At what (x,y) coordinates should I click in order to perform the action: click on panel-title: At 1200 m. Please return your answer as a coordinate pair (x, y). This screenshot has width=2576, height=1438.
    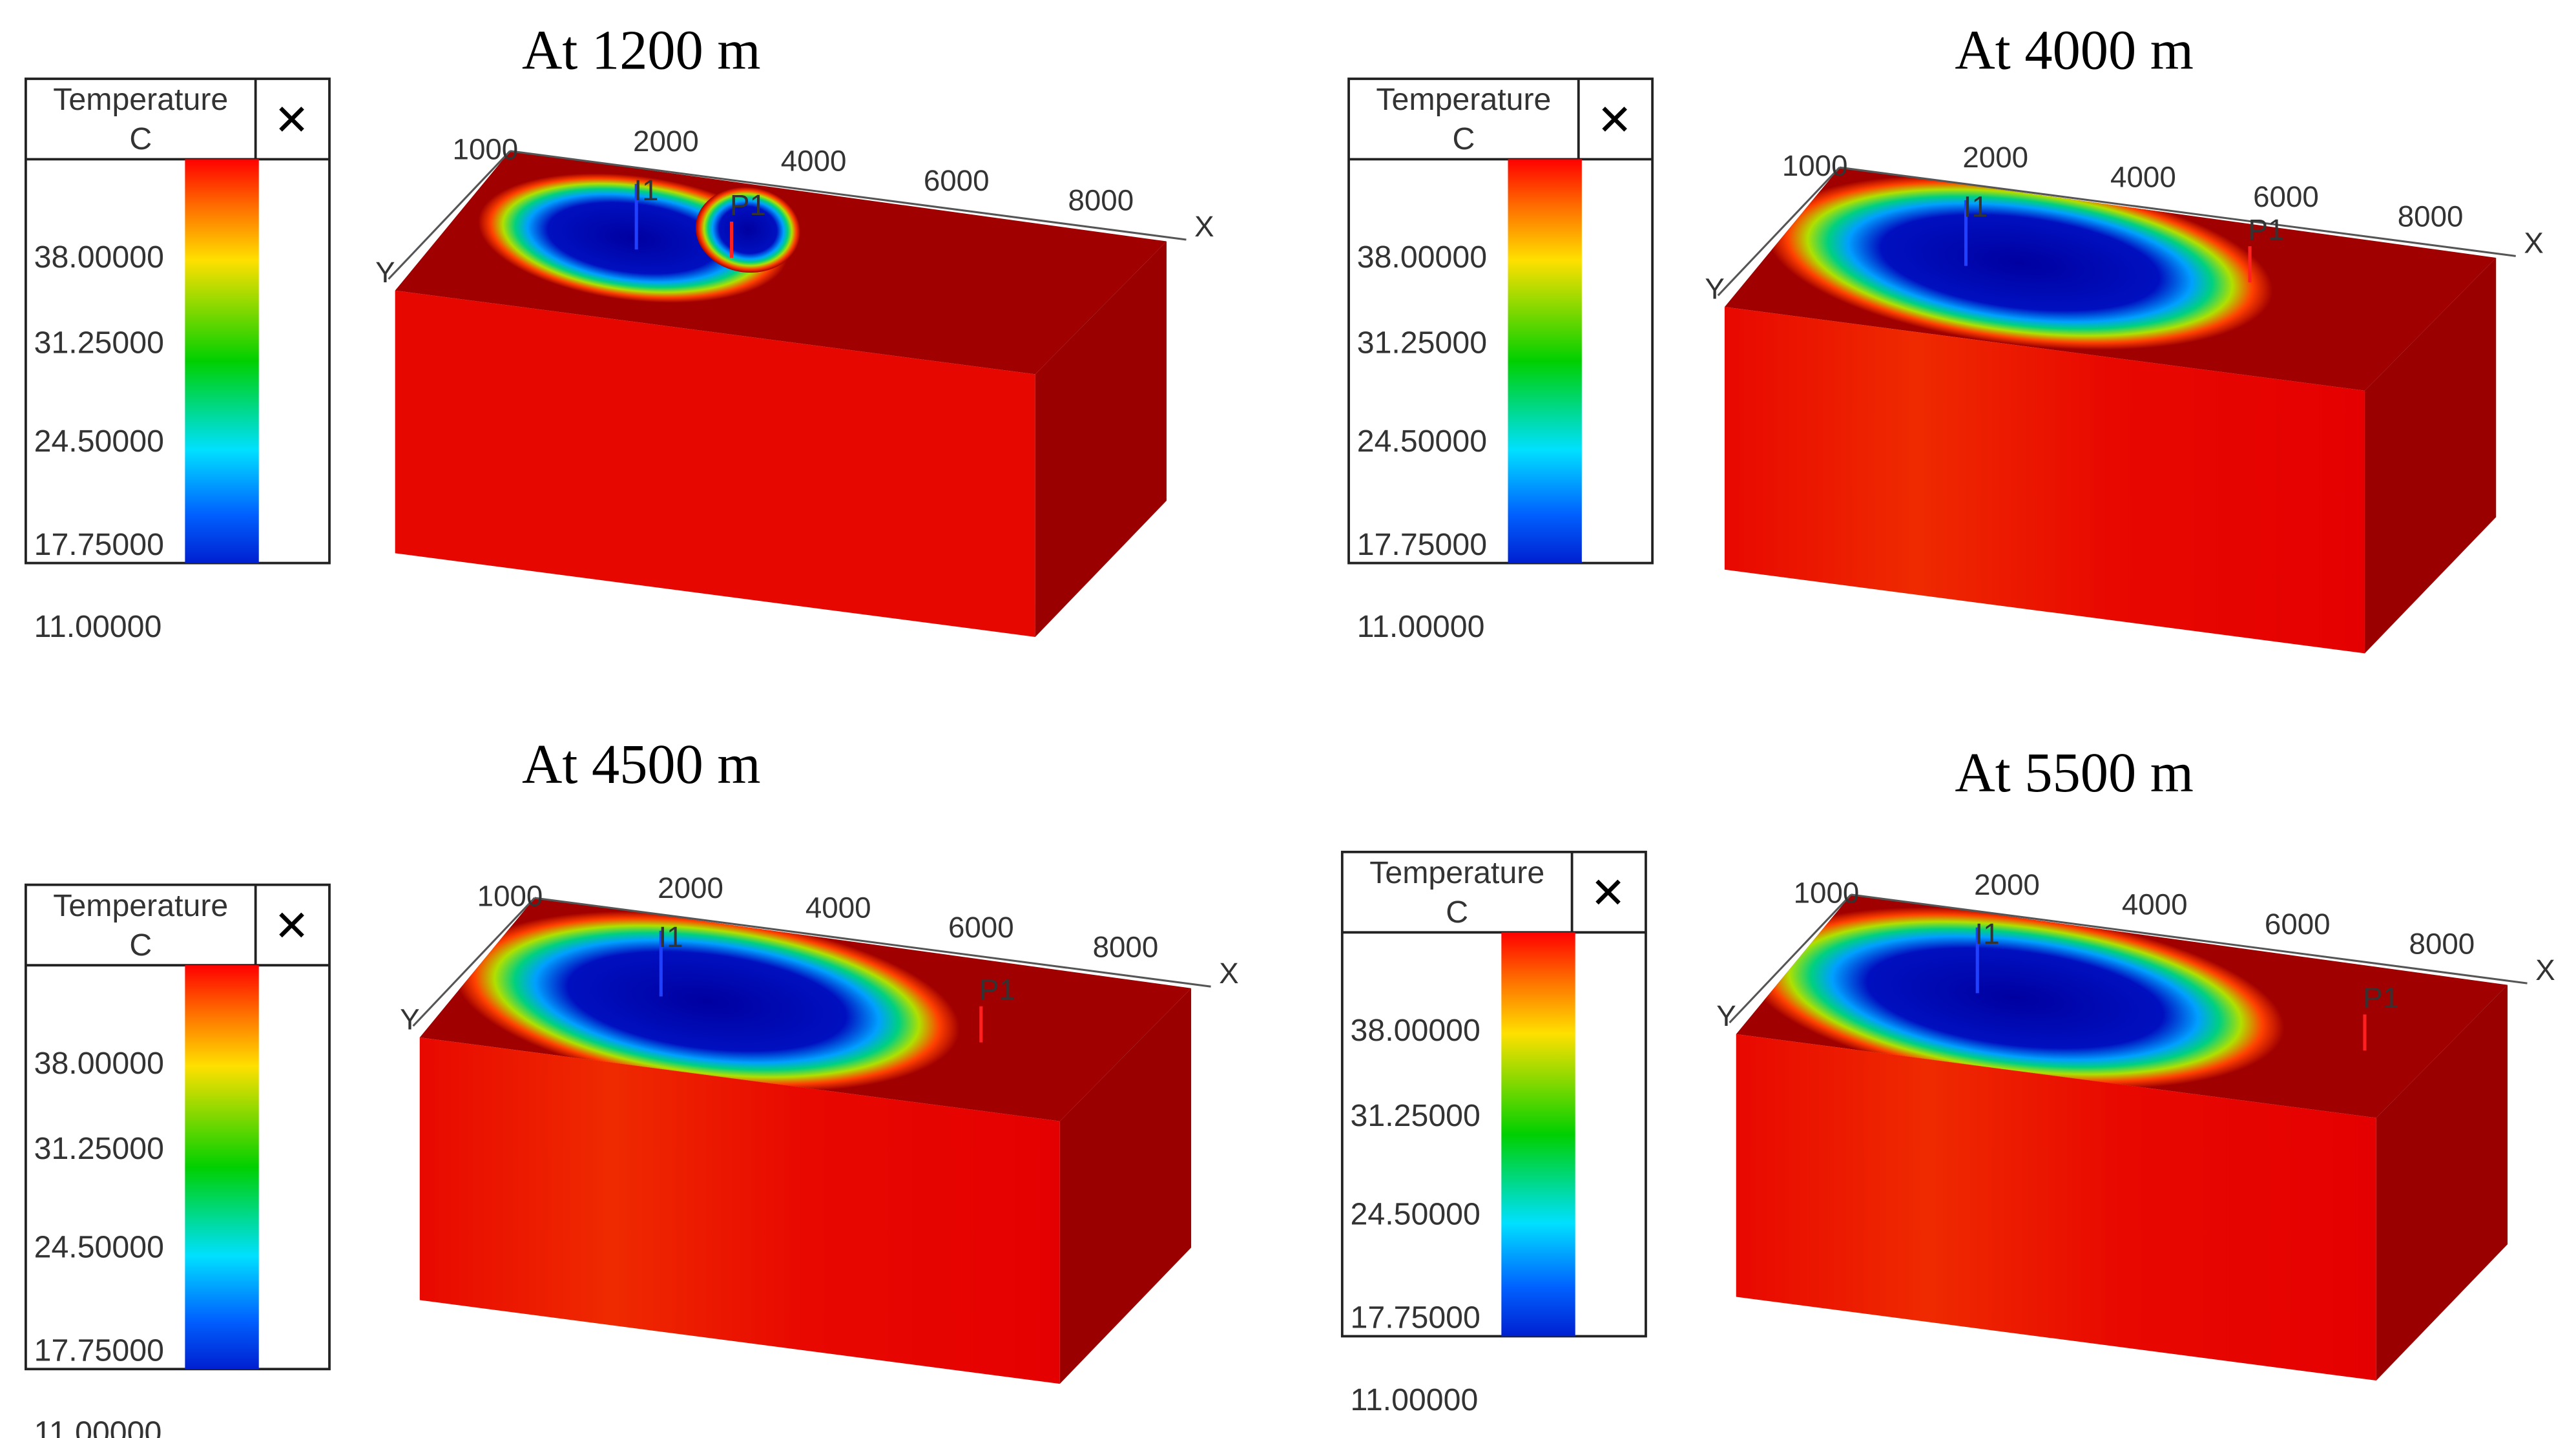
    Looking at the image, I should click on (641, 50).